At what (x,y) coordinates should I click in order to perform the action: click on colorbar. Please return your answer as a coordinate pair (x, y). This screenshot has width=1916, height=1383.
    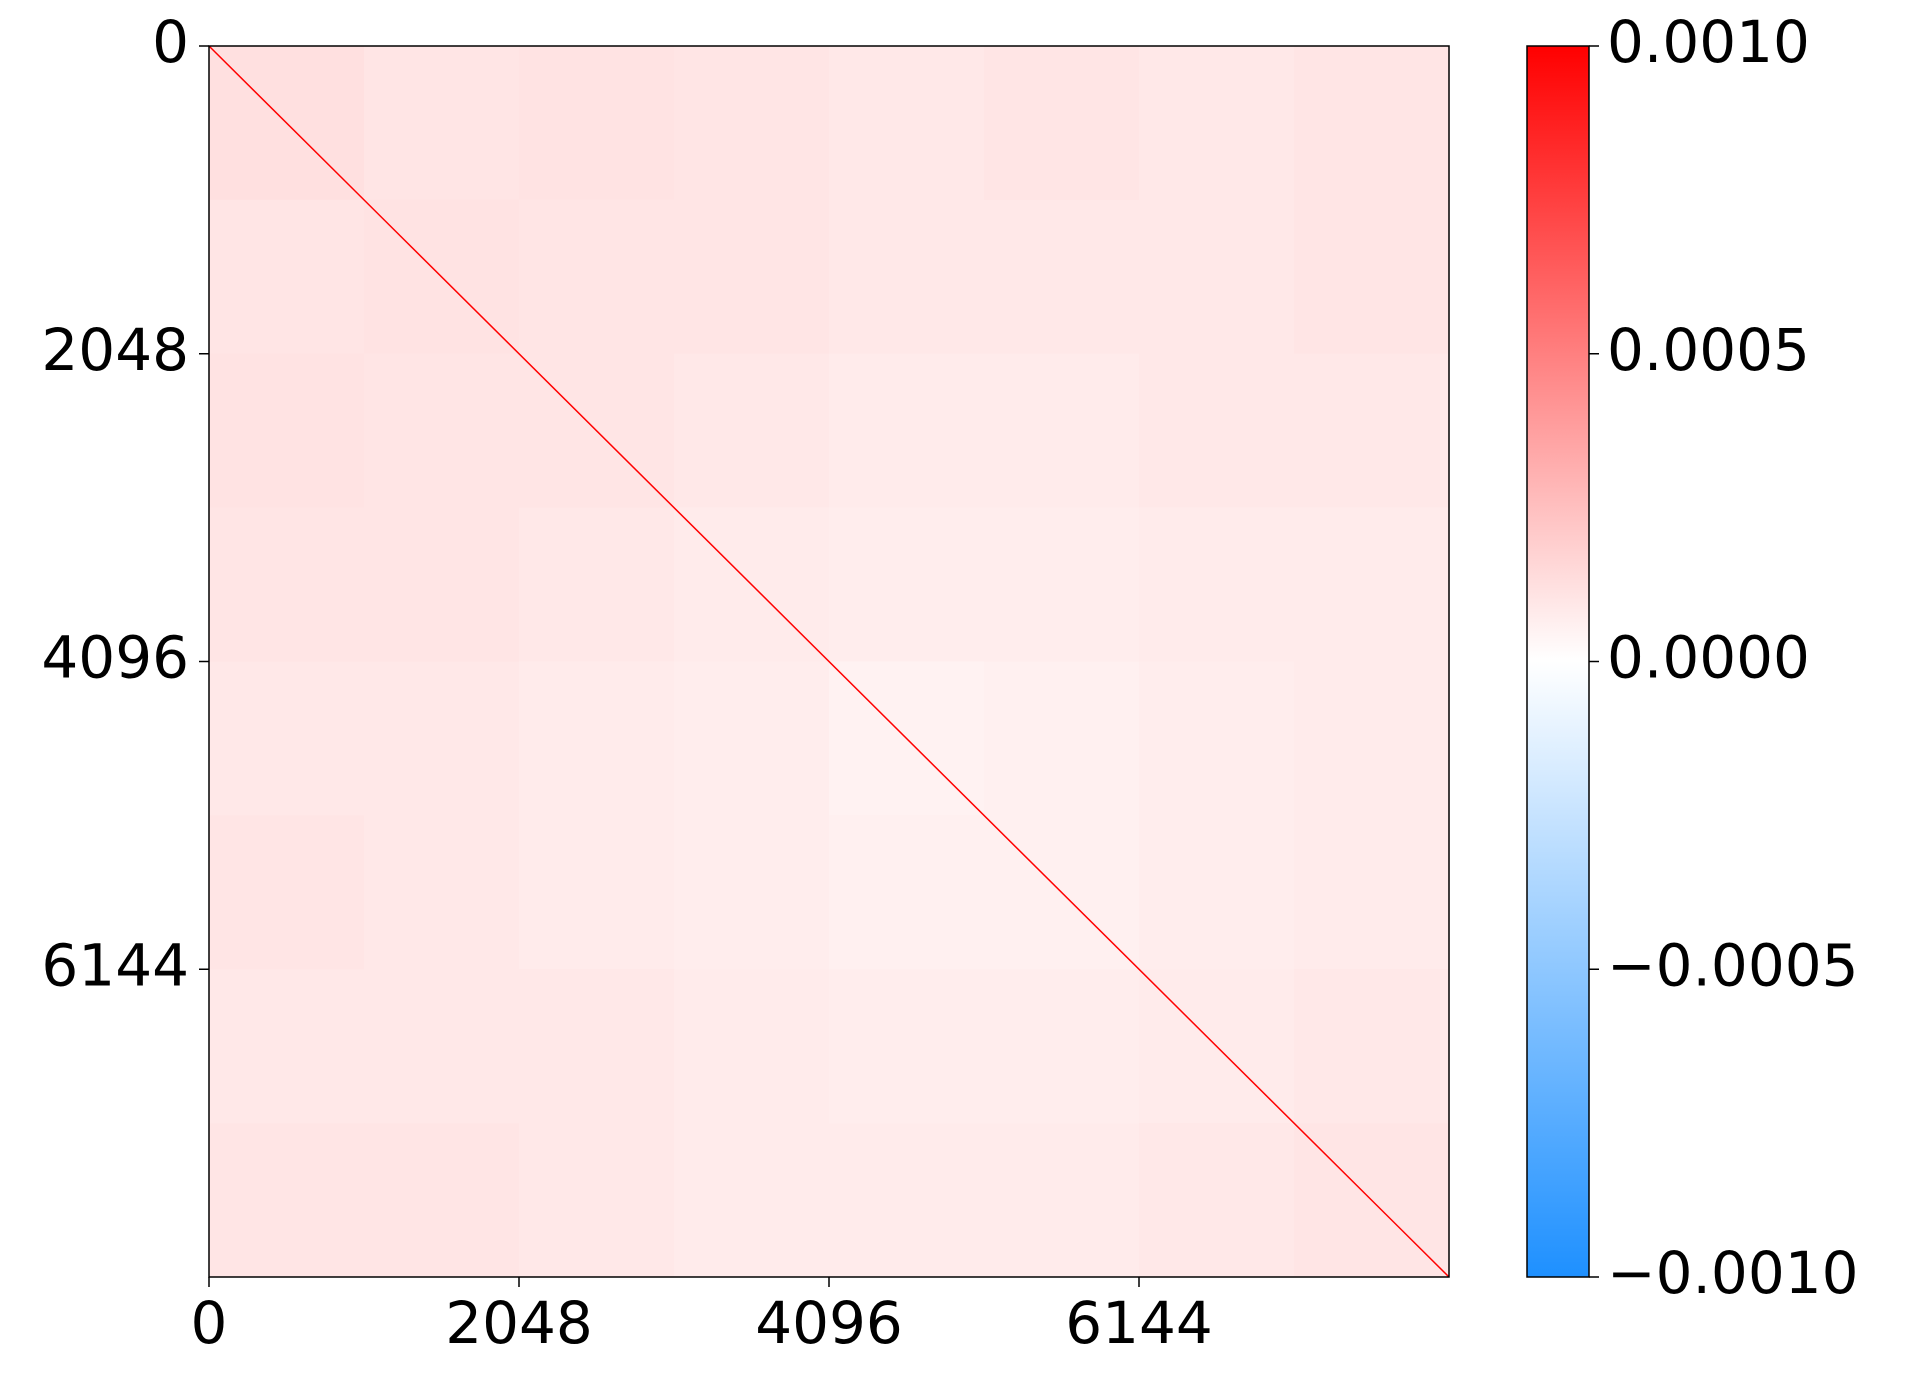
    Looking at the image, I should click on (1558, 661).